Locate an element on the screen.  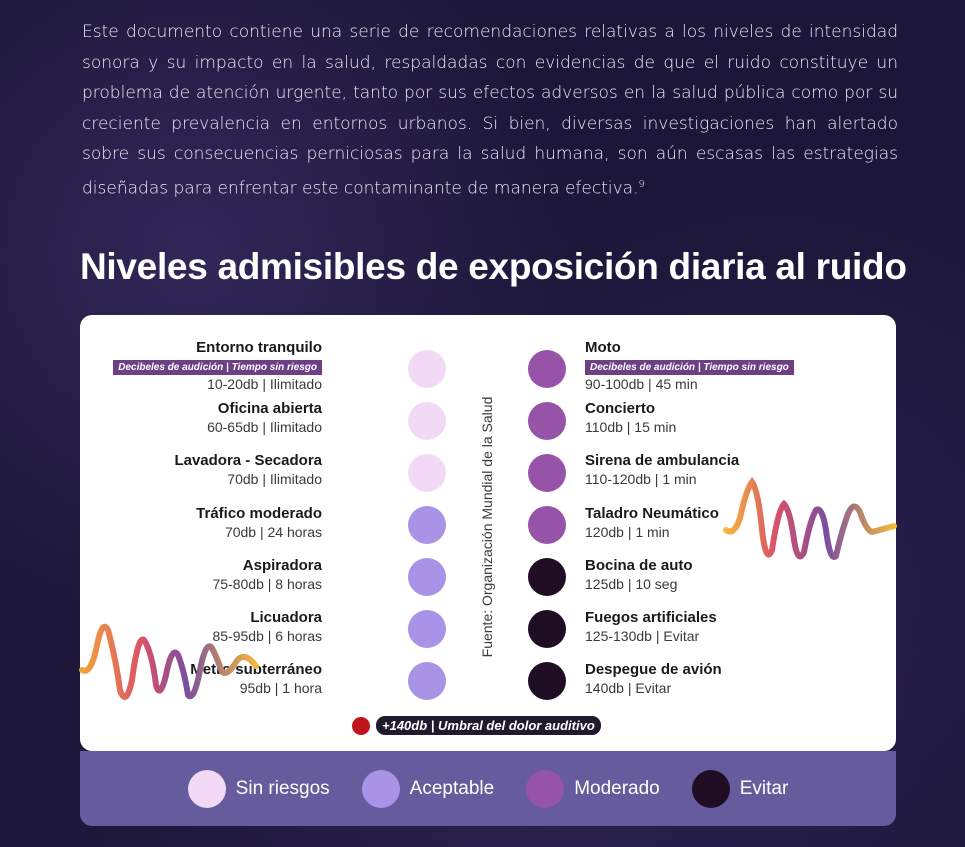
pain-threshold: +140db | Umbral del dolor auditivo is located at coordinates (476, 725).